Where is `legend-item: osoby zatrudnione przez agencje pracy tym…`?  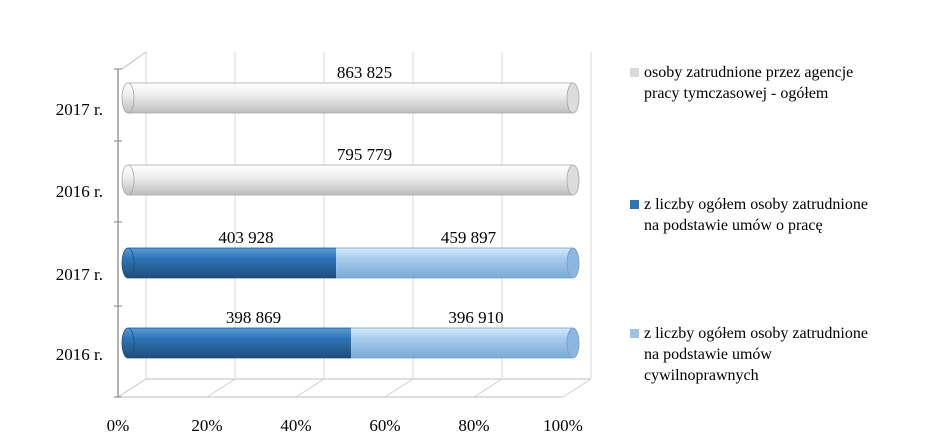
legend-item: osoby zatrudnione przez agencje pracy tym… is located at coordinates (780, 83).